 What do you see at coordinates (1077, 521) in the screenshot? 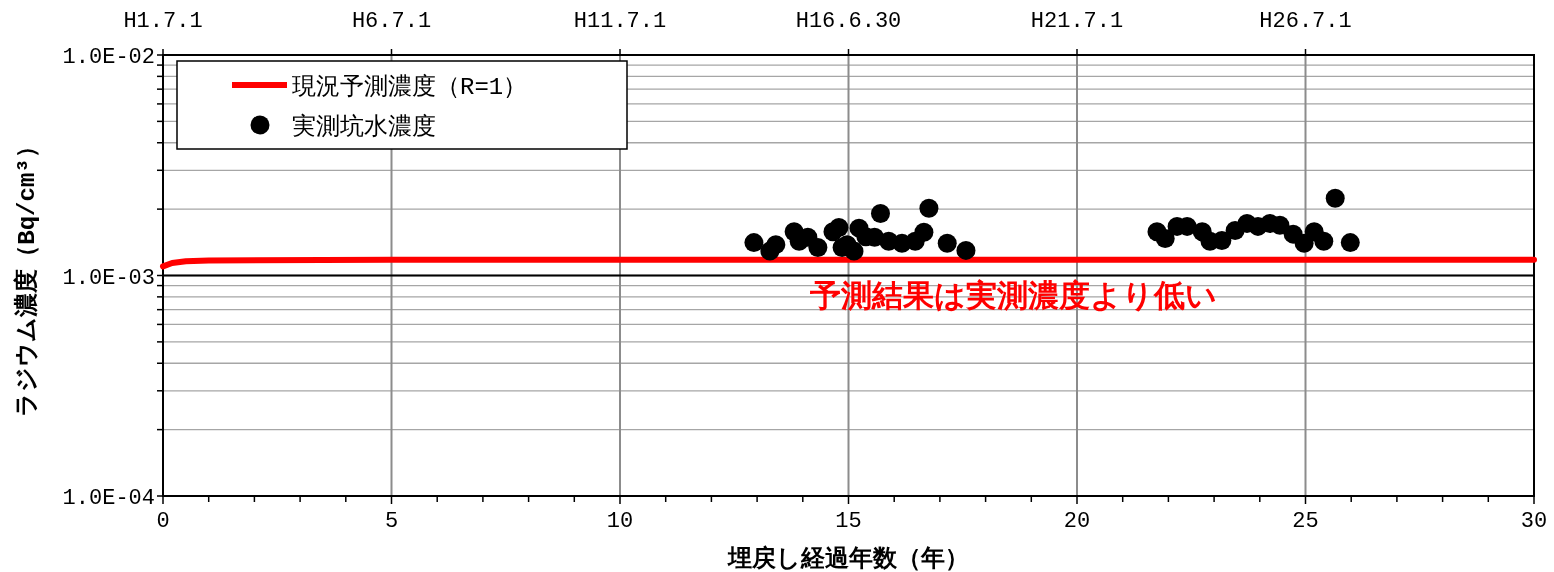
I see `x-tick-label: 20` at bounding box center [1077, 521].